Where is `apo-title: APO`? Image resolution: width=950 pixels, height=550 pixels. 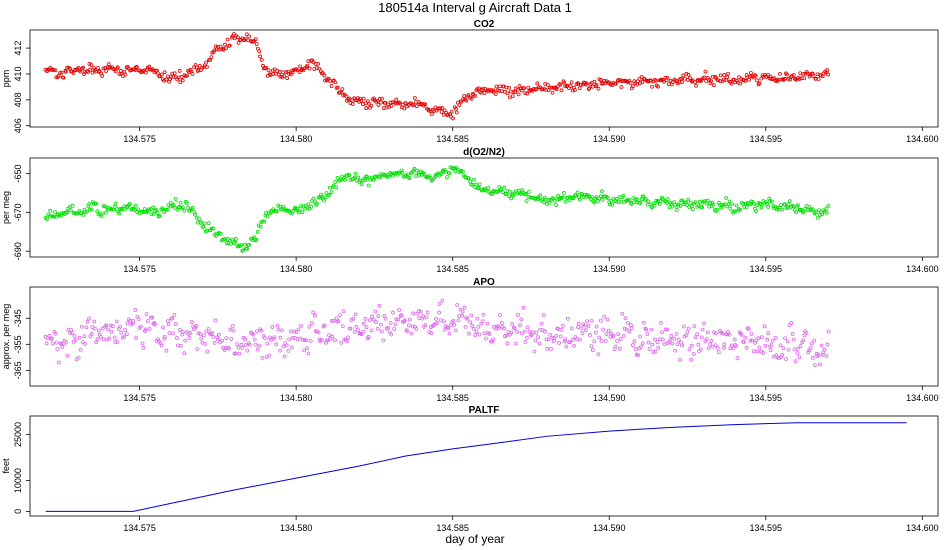
apo-title: APO is located at coordinates (484, 282).